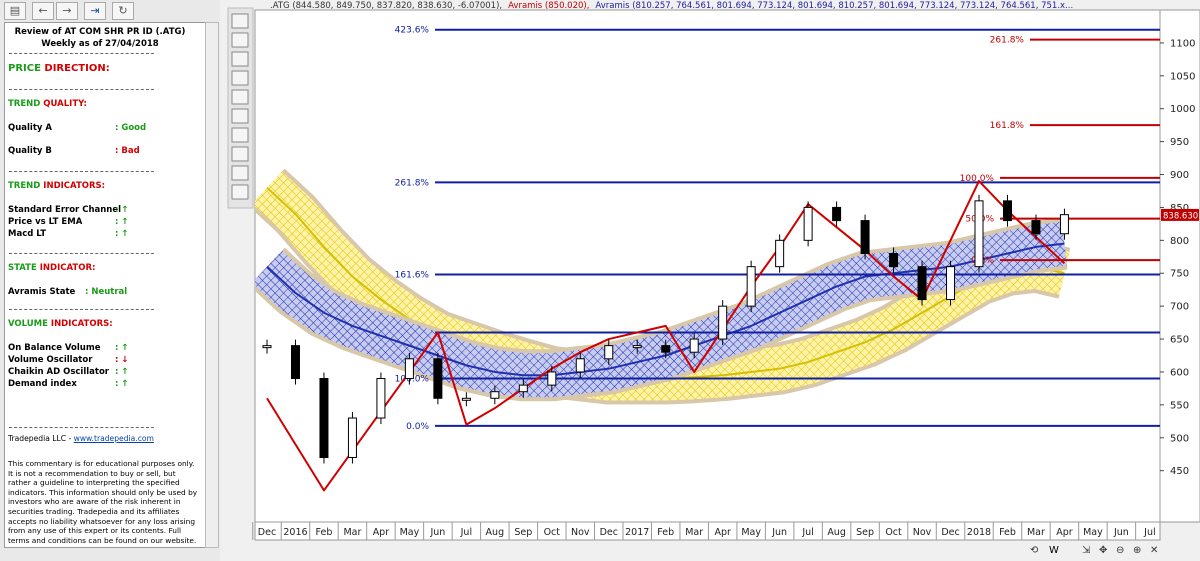 This screenshot has height=561, width=1200. What do you see at coordinates (122, 360) in the screenshot?
I see `indicator-value: : ↓` at bounding box center [122, 360].